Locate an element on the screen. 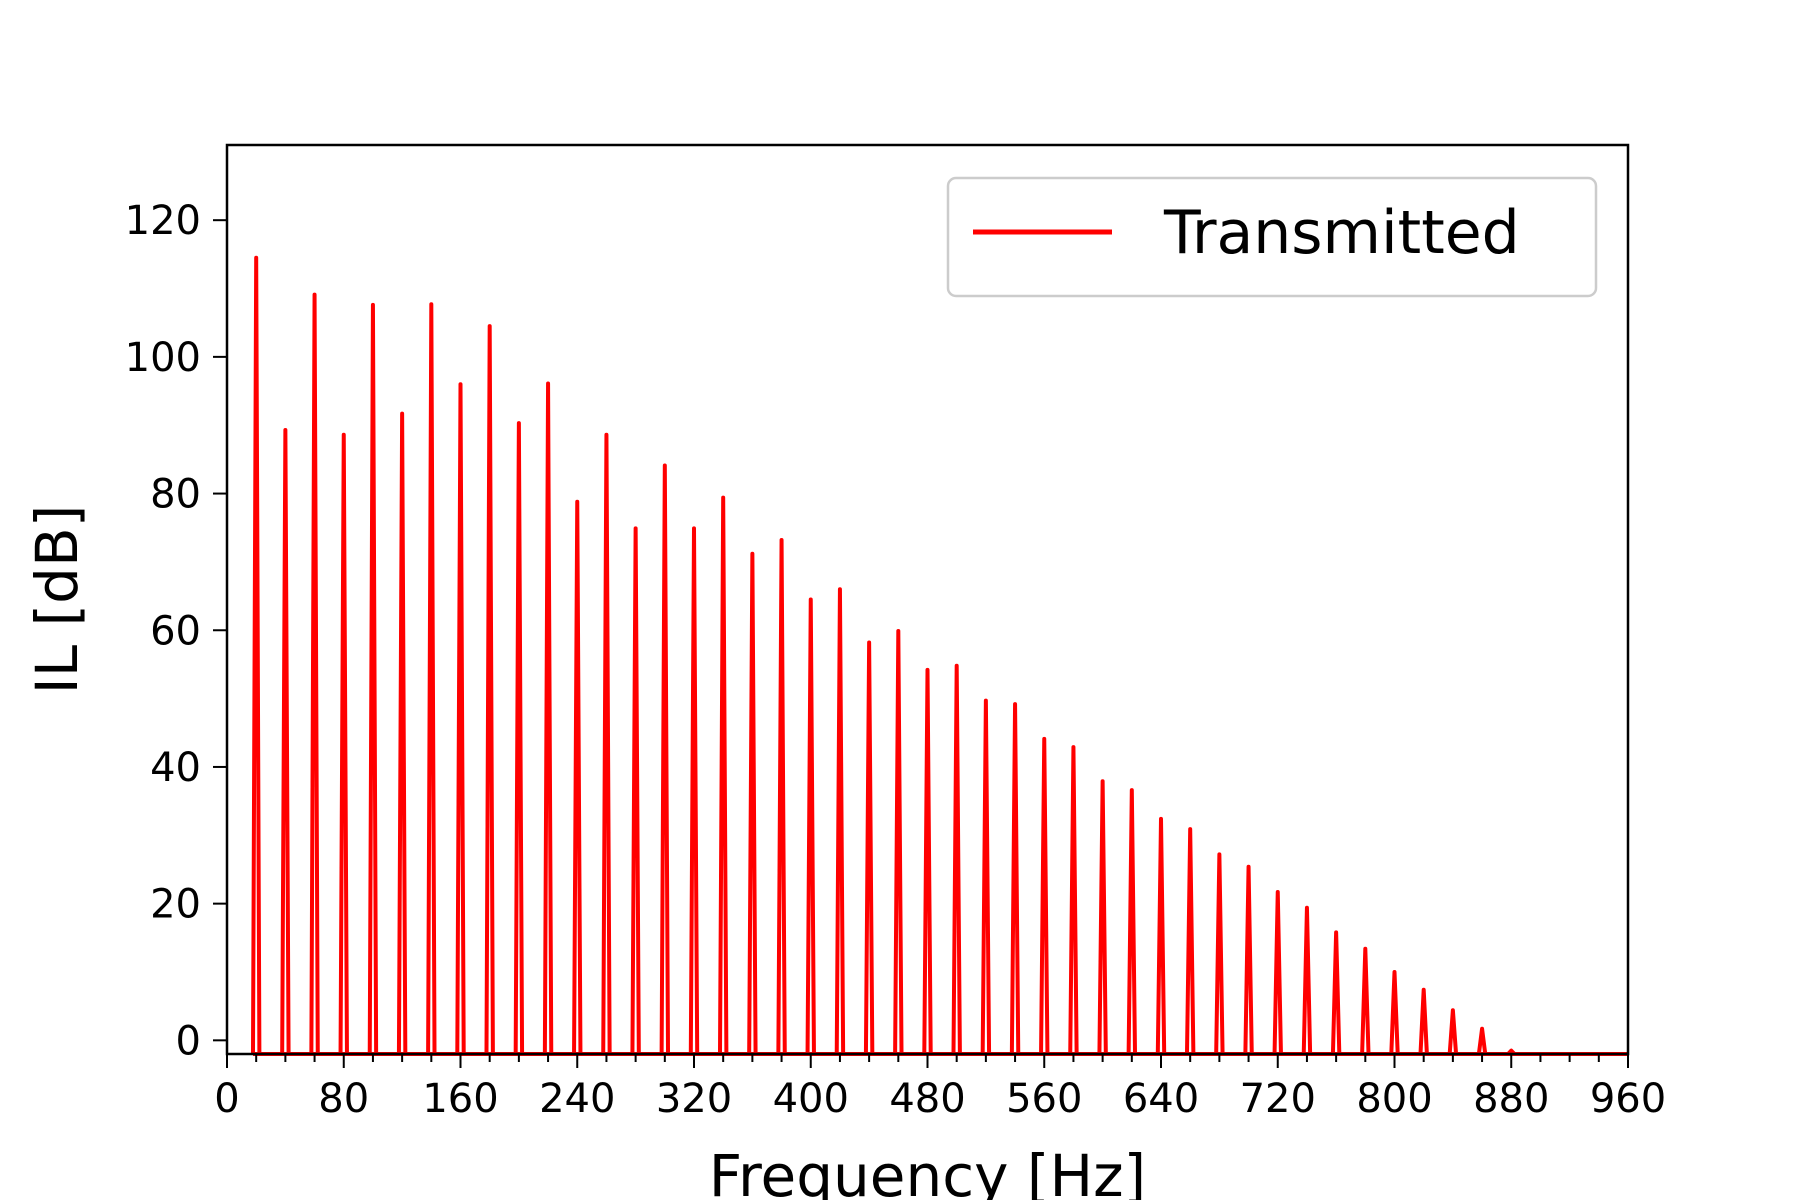  x-axis-ticks: 0 80 160 240 320 400 480 560 640 720 800 880 960 is located at coordinates (940, 1088).